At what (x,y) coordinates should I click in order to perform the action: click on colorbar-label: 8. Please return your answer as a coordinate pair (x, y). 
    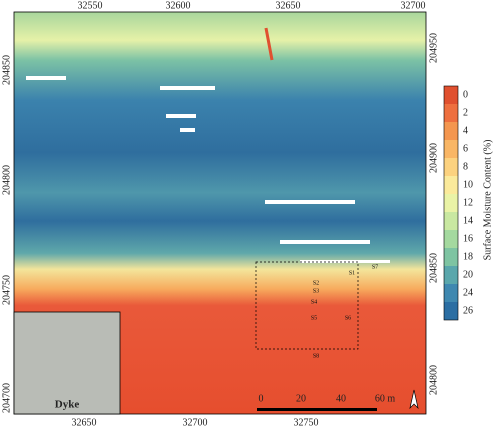
    Looking at the image, I should click on (465, 166).